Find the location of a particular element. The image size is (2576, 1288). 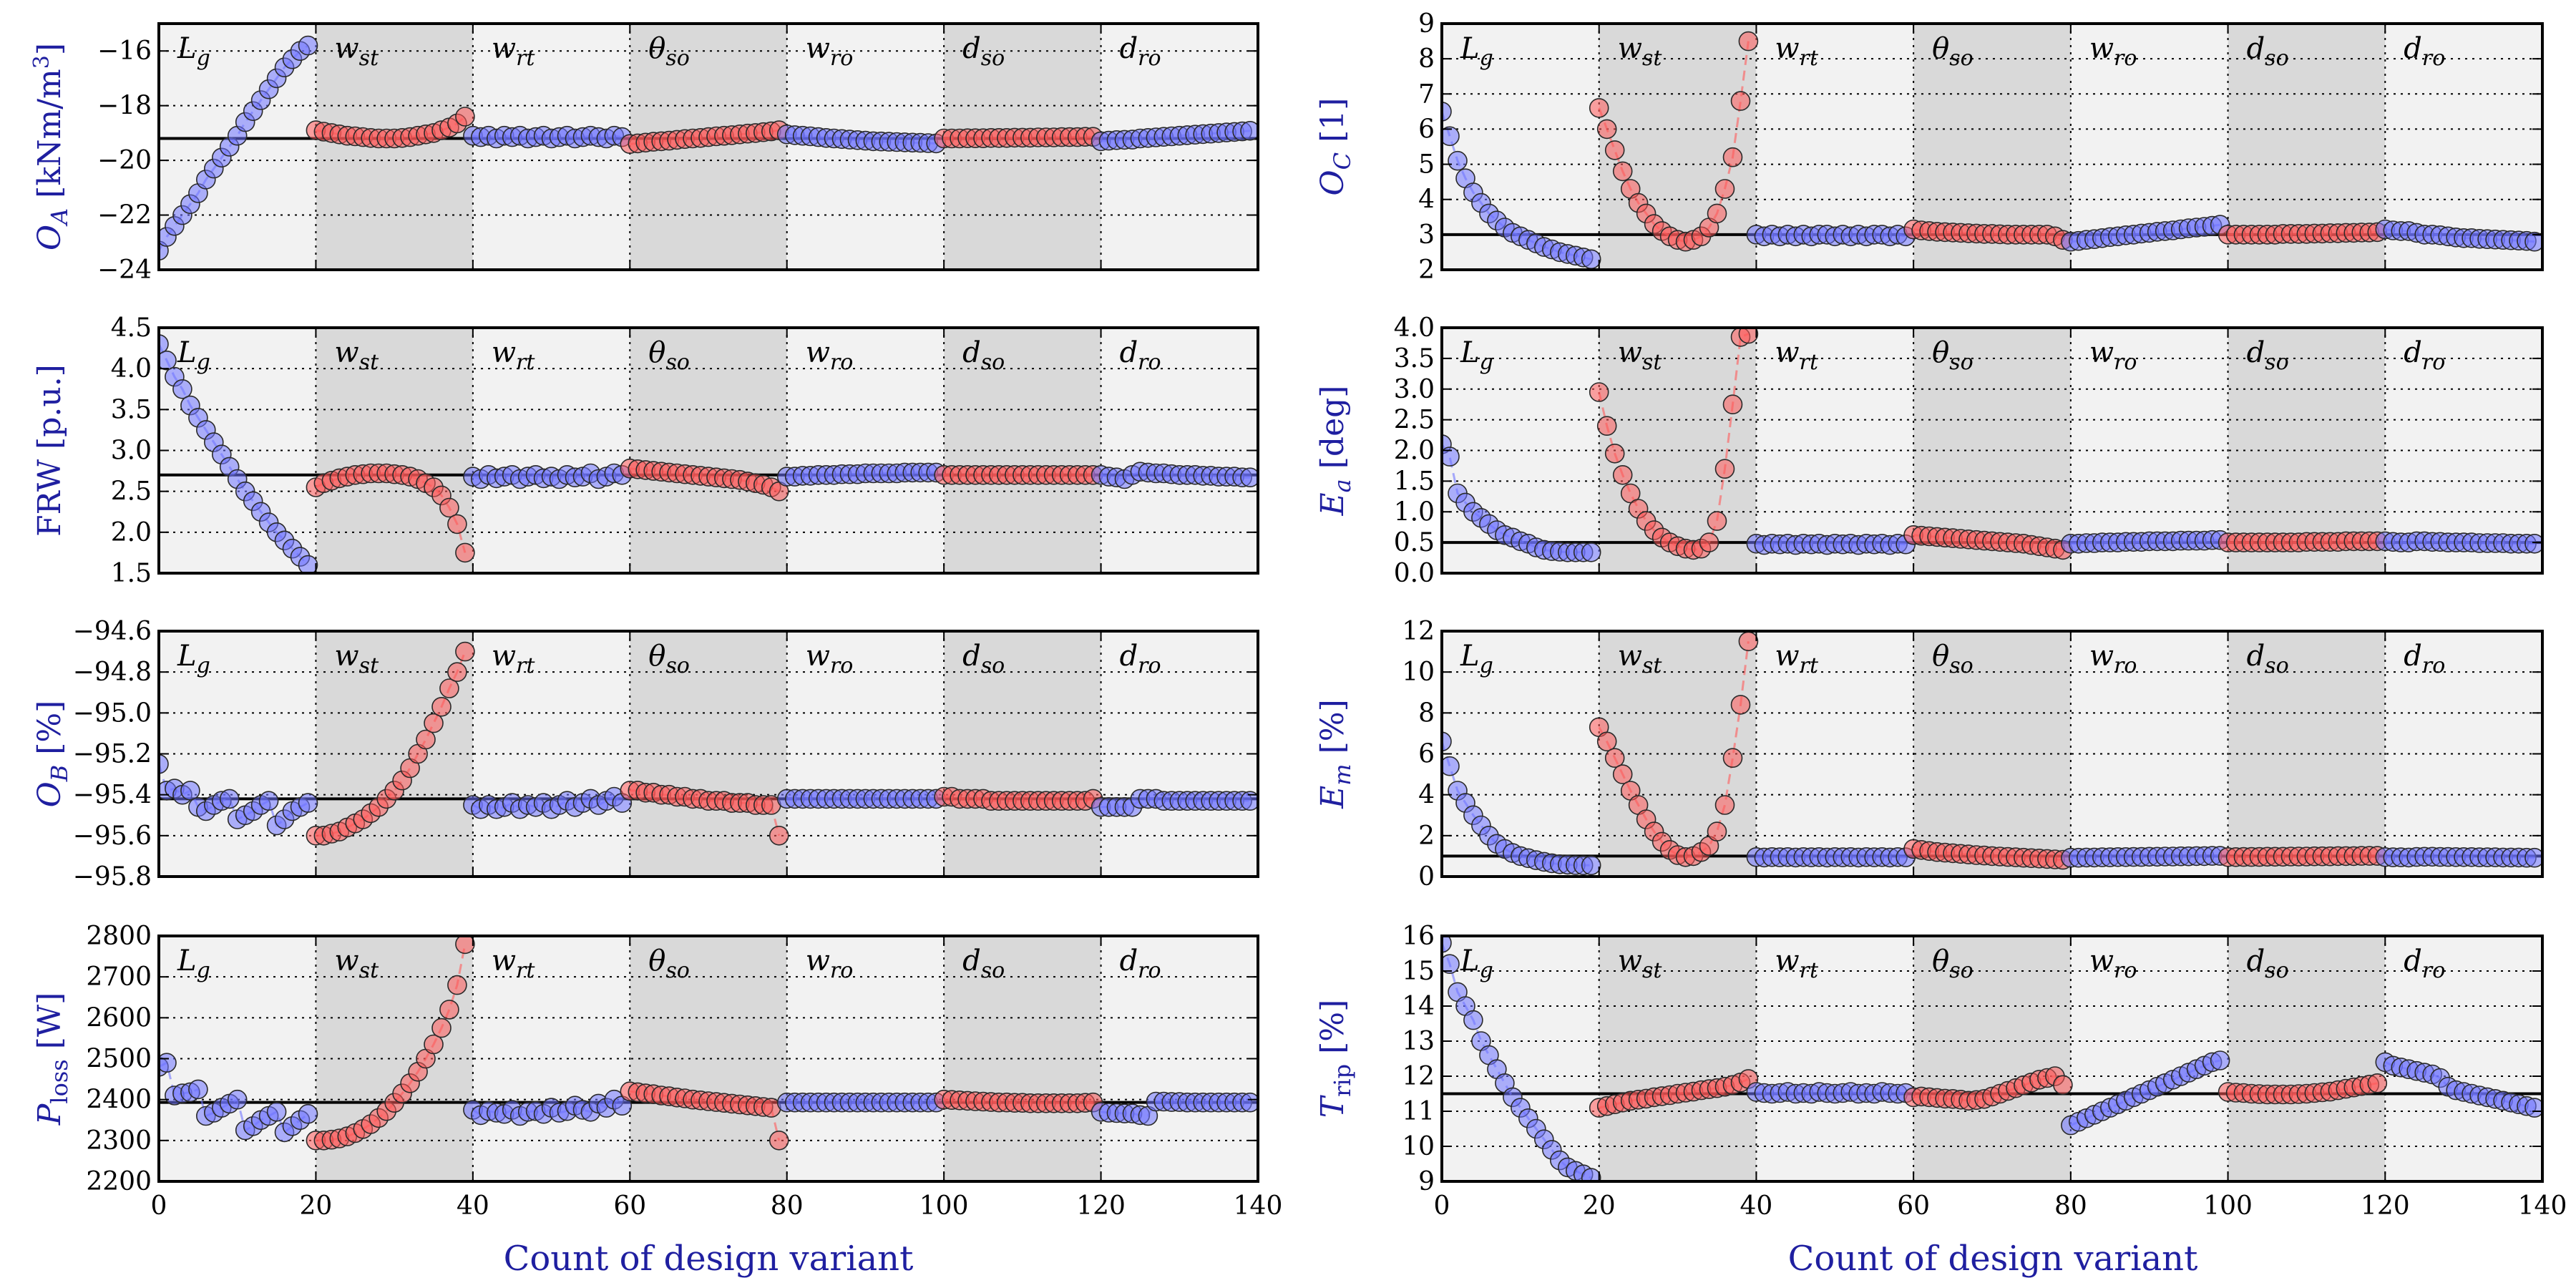

x-tick-label: 0 is located at coordinates (159, 1206).